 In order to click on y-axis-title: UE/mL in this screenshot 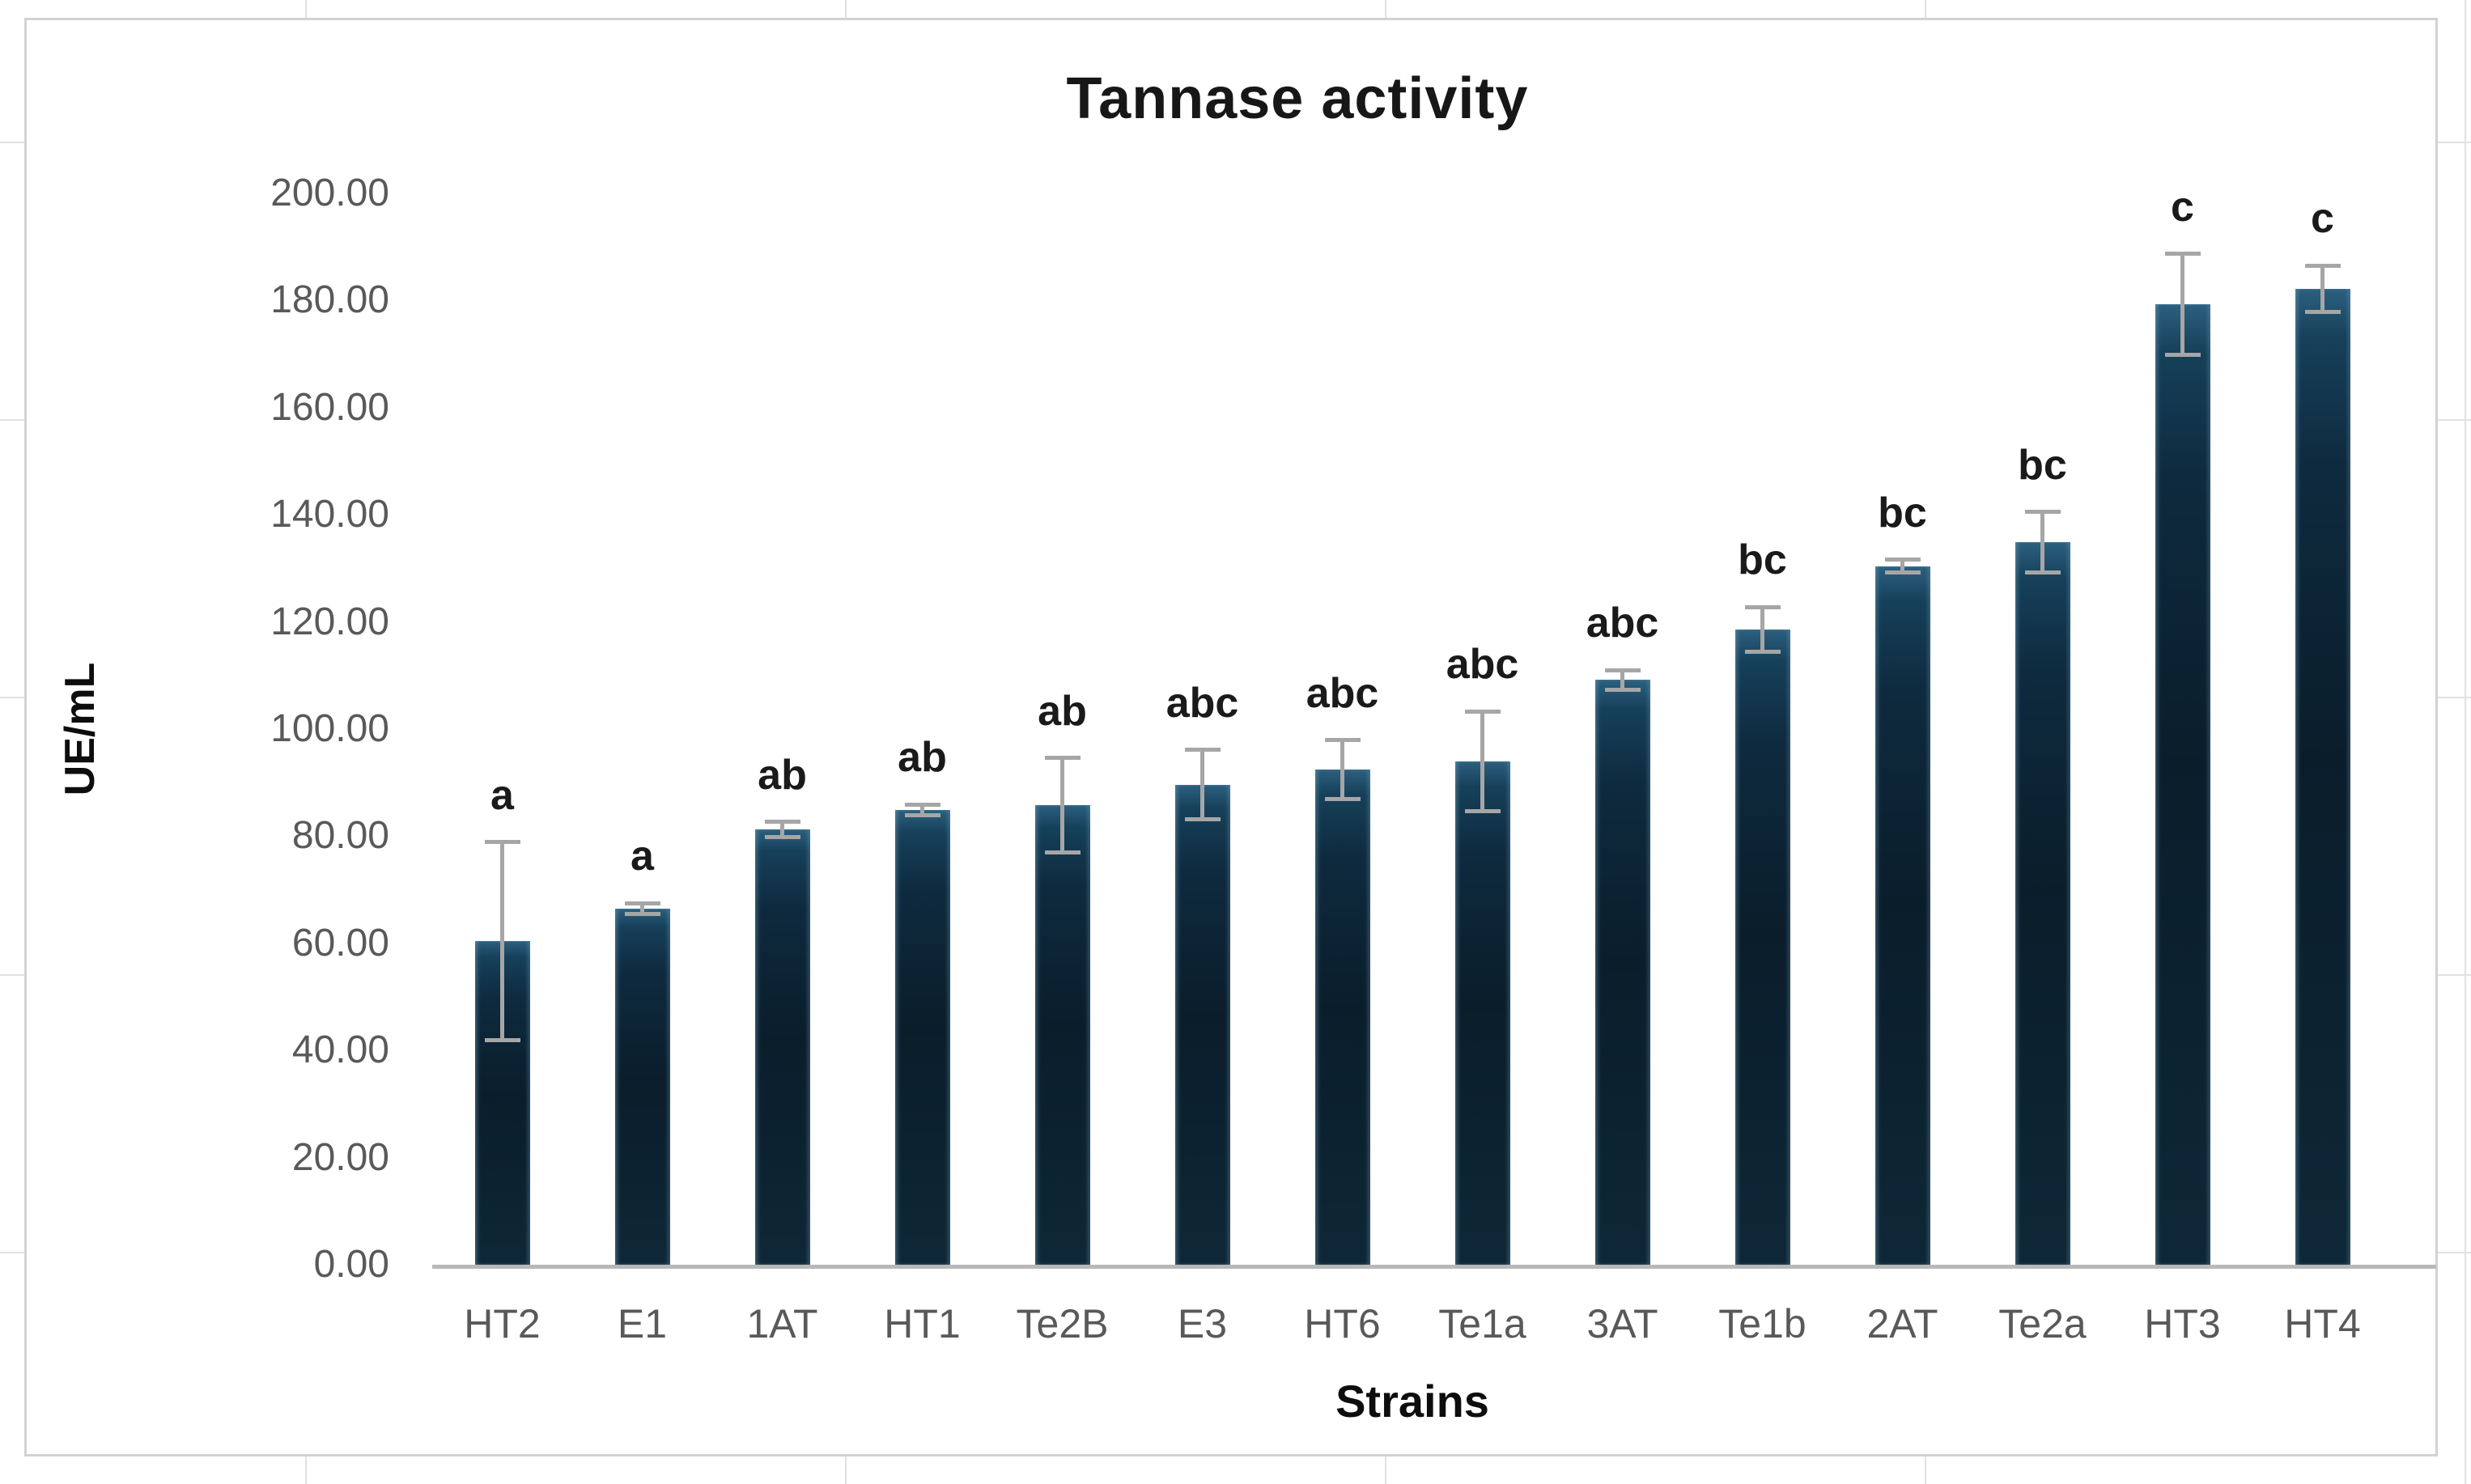, I will do `click(80, 729)`.